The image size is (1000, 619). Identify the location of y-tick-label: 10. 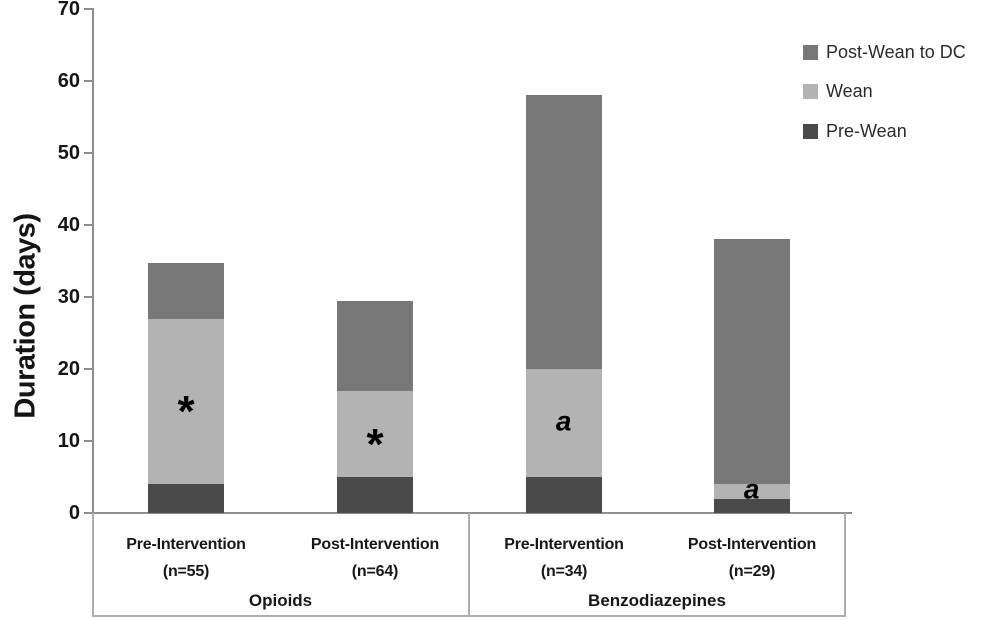
(68, 441).